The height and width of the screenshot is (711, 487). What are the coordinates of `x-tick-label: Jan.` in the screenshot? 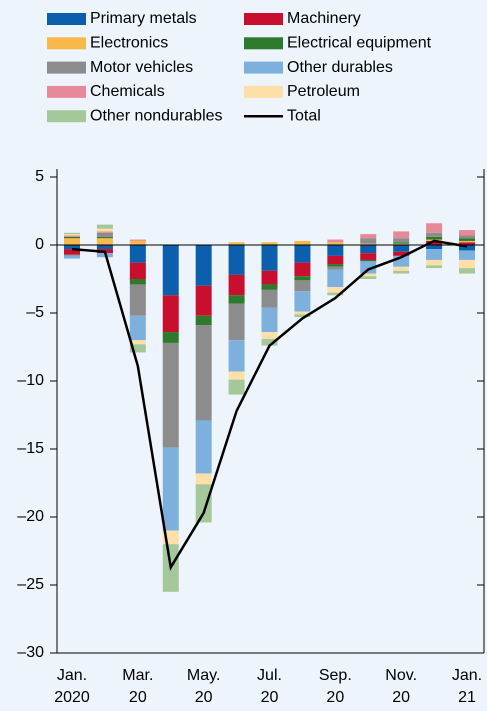 It's located at (72, 675).